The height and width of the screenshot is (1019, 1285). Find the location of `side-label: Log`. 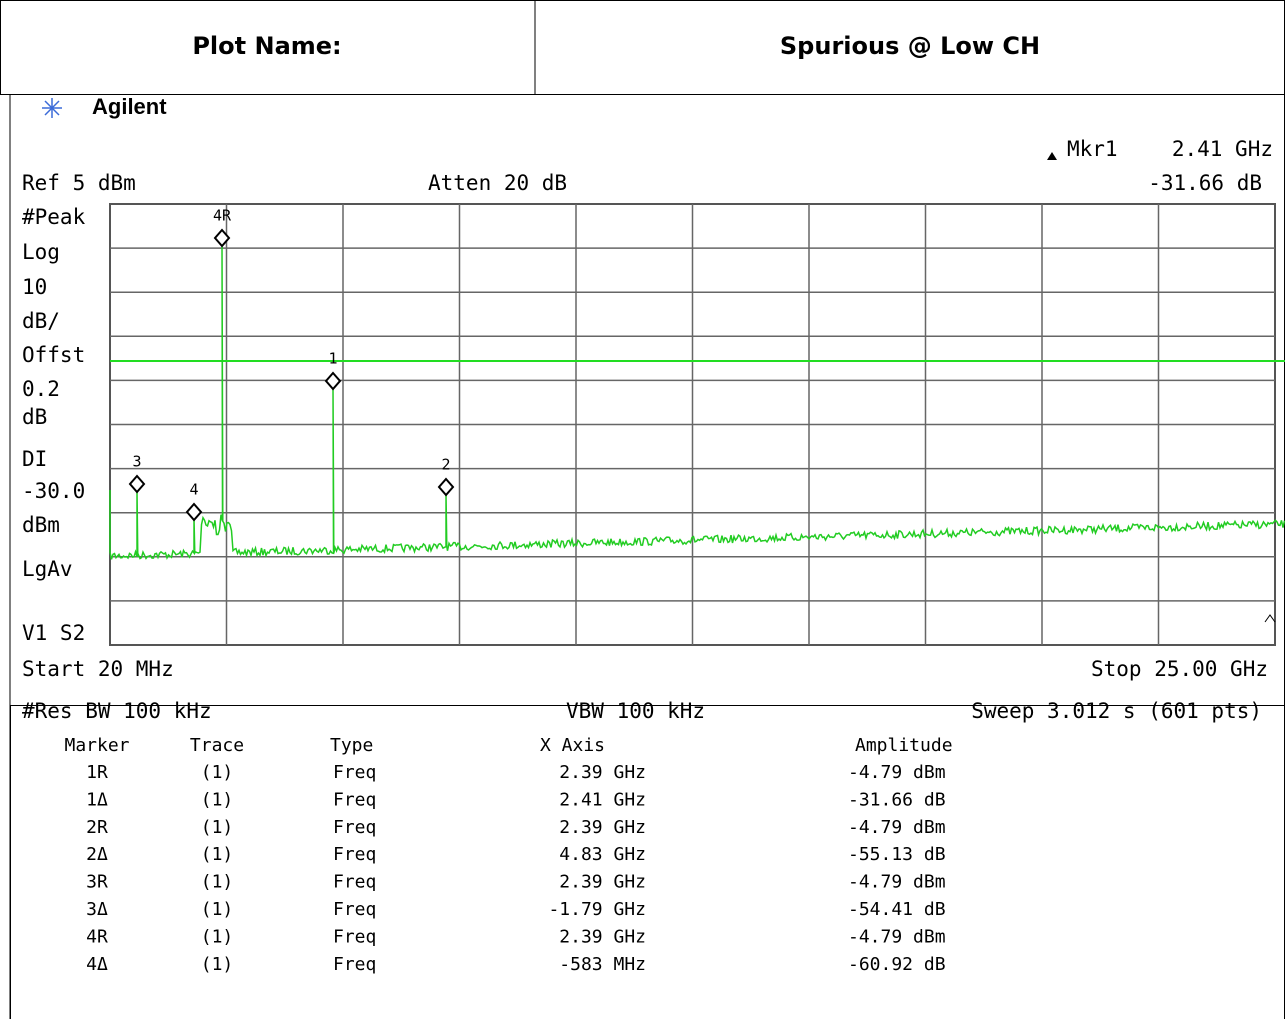

side-label: Log is located at coordinates (41, 252).